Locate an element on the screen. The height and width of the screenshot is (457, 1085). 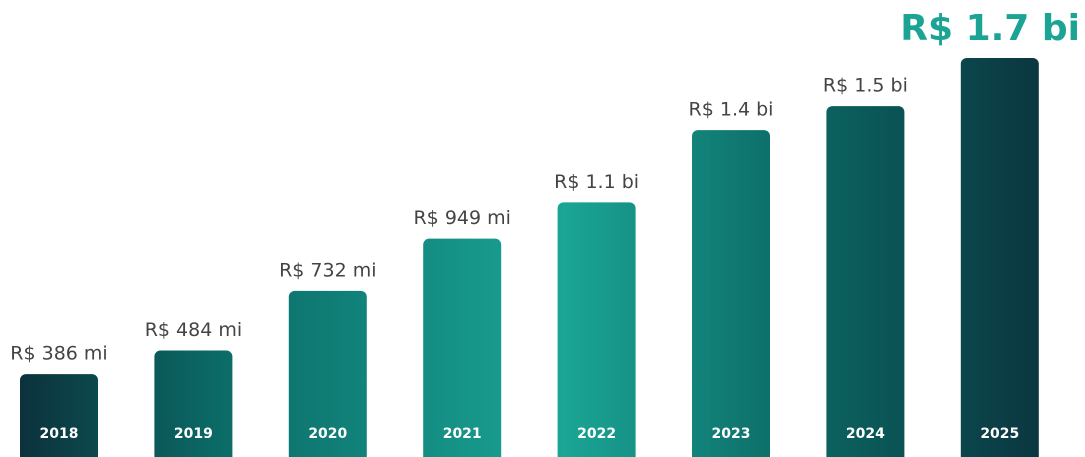
value-label: R$ 732 mi is located at coordinates (327, 270).